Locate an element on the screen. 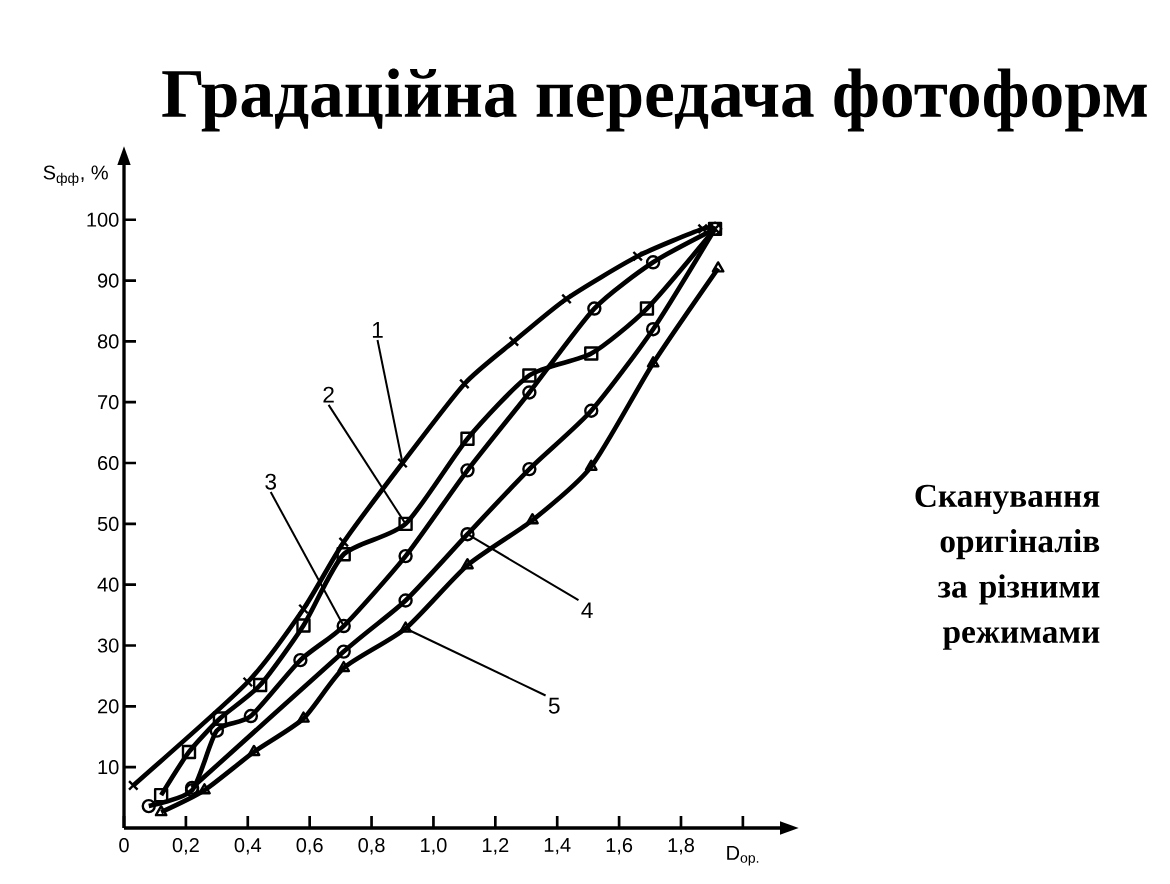 This screenshot has height=884, width=1170. text: Сканування оригіналів за різними режимами is located at coordinates (1007, 567).